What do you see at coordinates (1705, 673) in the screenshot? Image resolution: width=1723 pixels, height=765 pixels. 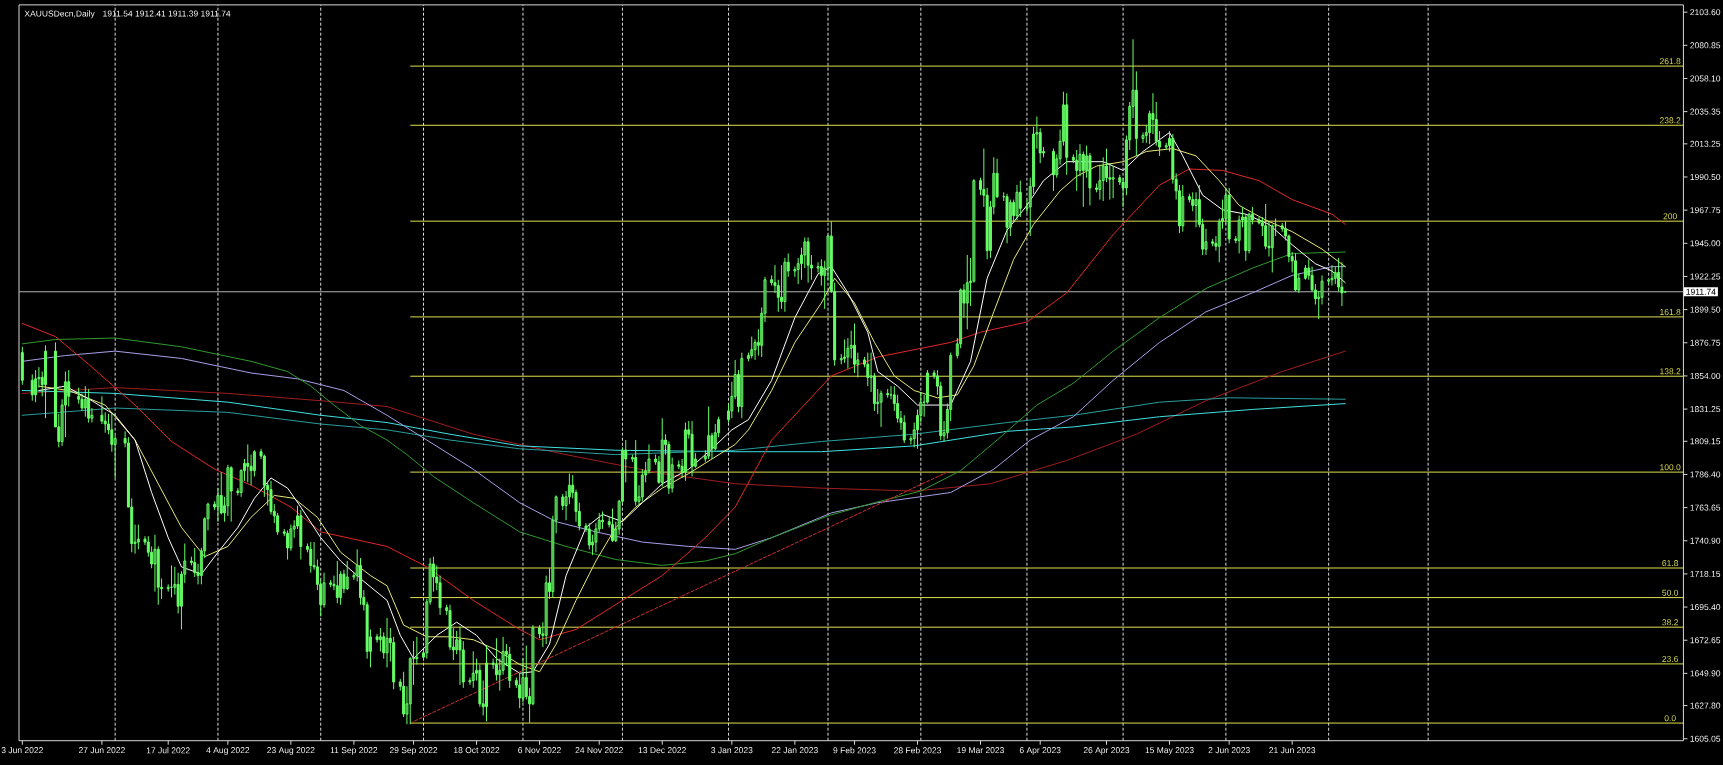 I see `y-tick-label: 1649.90` at bounding box center [1705, 673].